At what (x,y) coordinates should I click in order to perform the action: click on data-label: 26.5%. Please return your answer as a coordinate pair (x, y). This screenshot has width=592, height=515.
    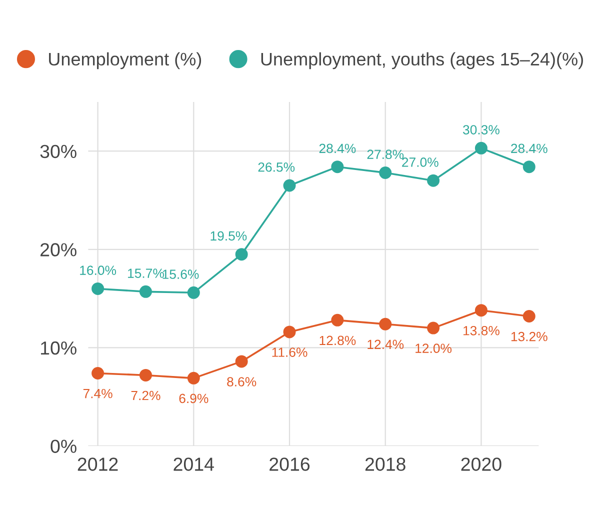
    Looking at the image, I should click on (276, 167).